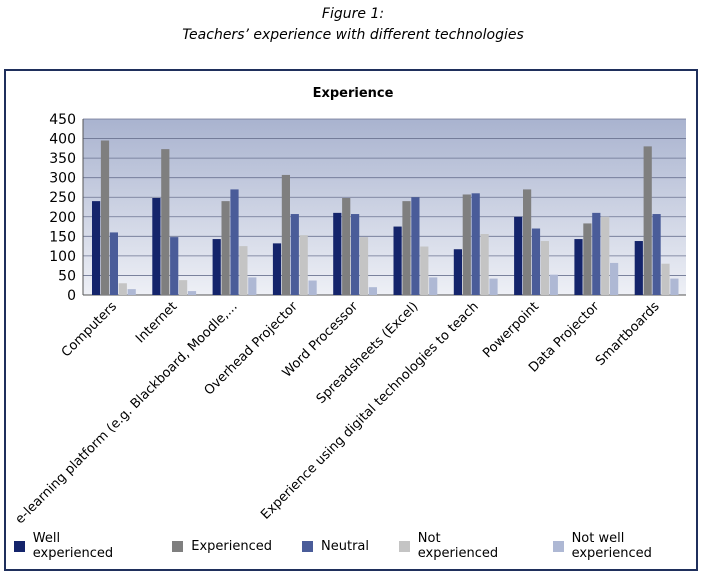 The width and height of the screenshot is (706, 581). I want to click on x-tick-label: Smartboards, so click(628, 334).